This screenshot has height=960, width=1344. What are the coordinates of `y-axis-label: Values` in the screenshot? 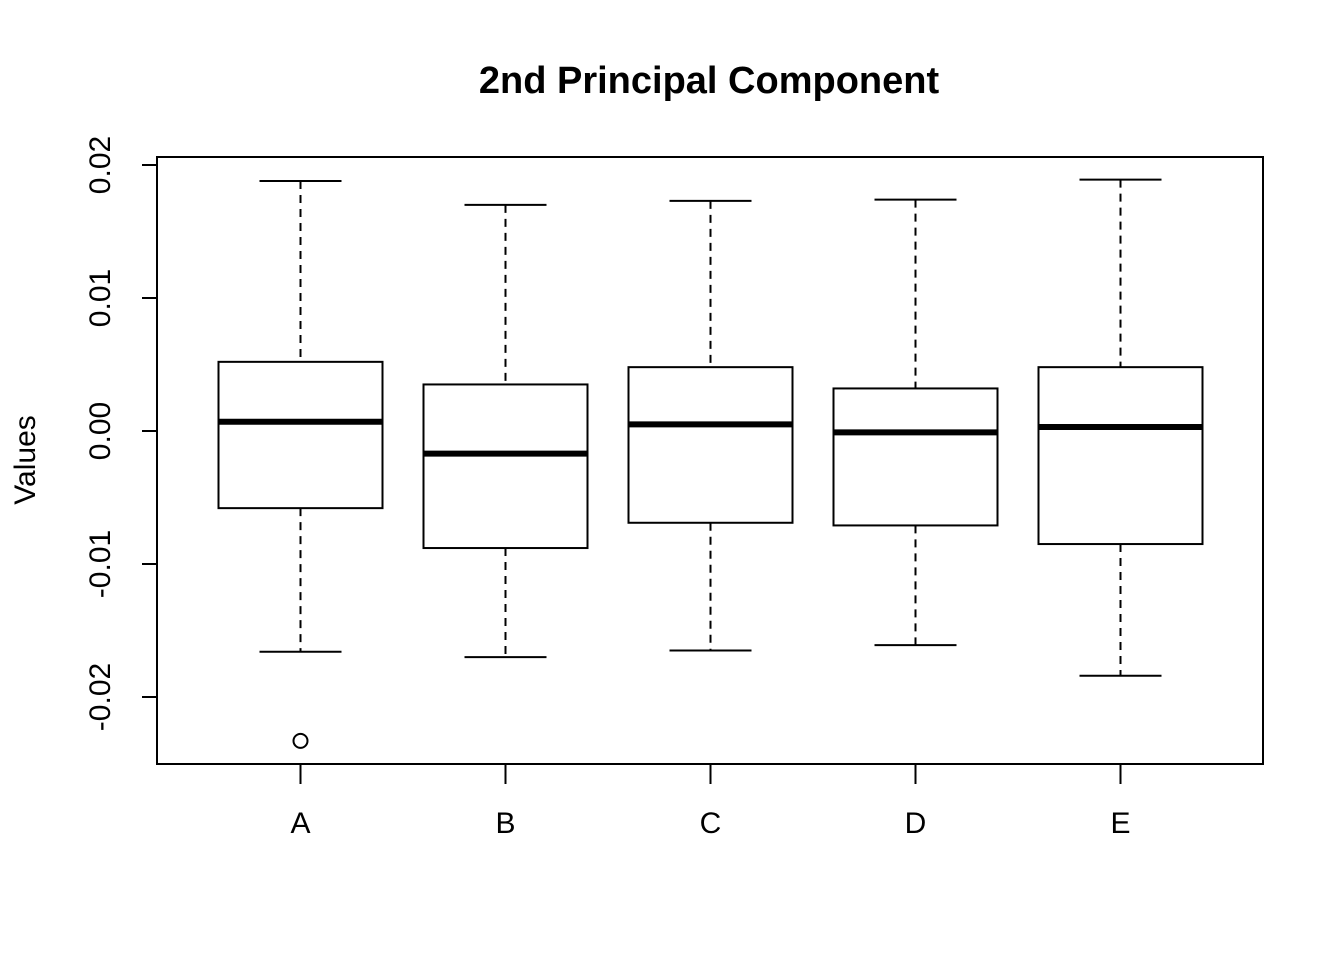 It's located at (25, 460).